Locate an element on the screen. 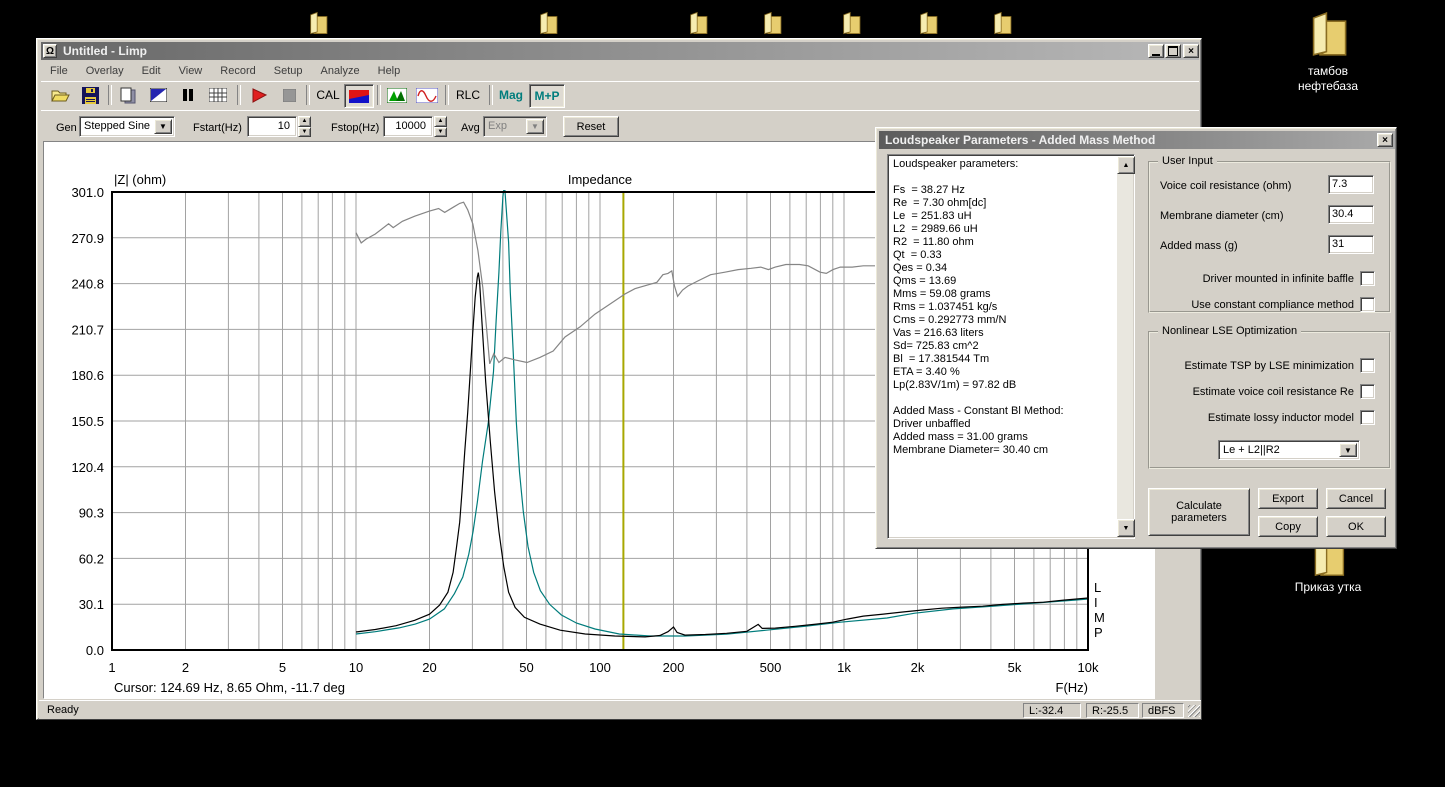  table-view-button is located at coordinates (218, 95).